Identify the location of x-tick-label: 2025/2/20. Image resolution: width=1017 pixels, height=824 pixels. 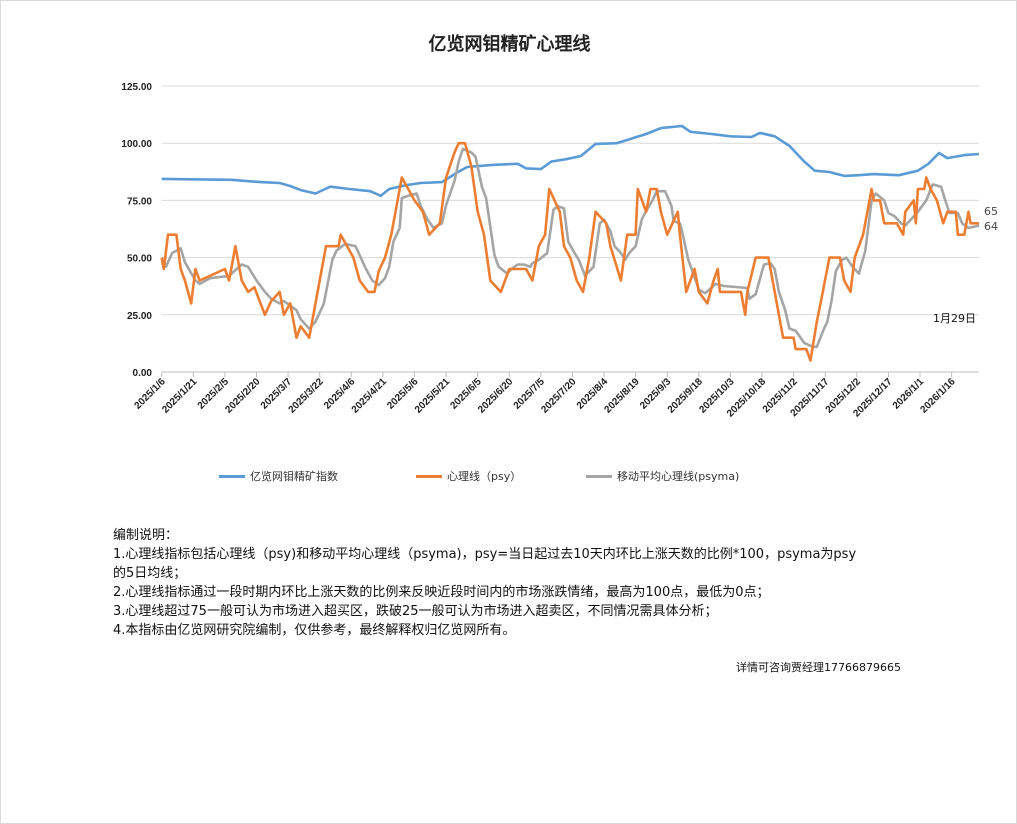
(243, 396).